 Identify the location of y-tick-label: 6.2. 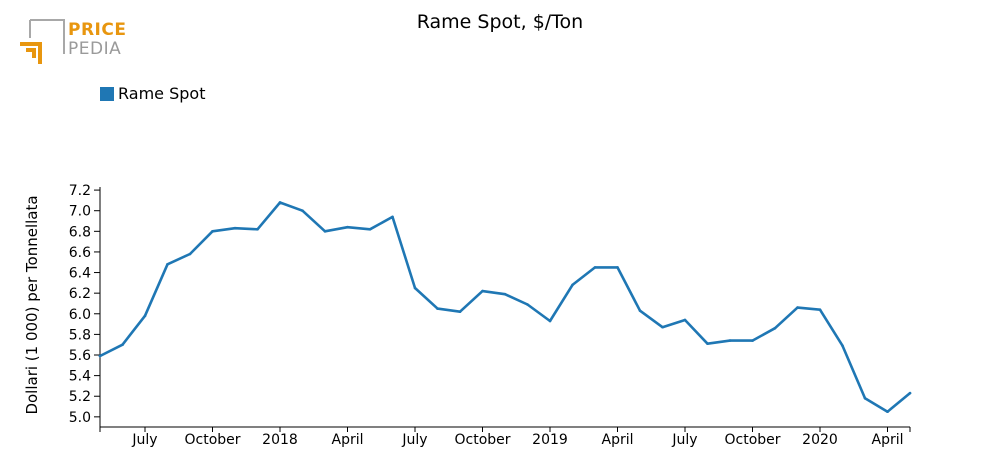
(80, 294).